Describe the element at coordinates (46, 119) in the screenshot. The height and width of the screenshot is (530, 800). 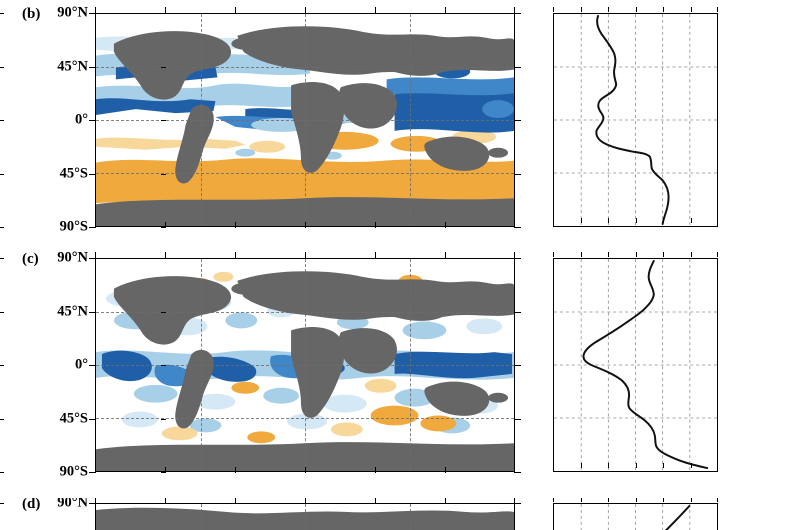
I see `panel-b-lat-axis: 90°N 45°N 0° 45°S 90°S` at that location.